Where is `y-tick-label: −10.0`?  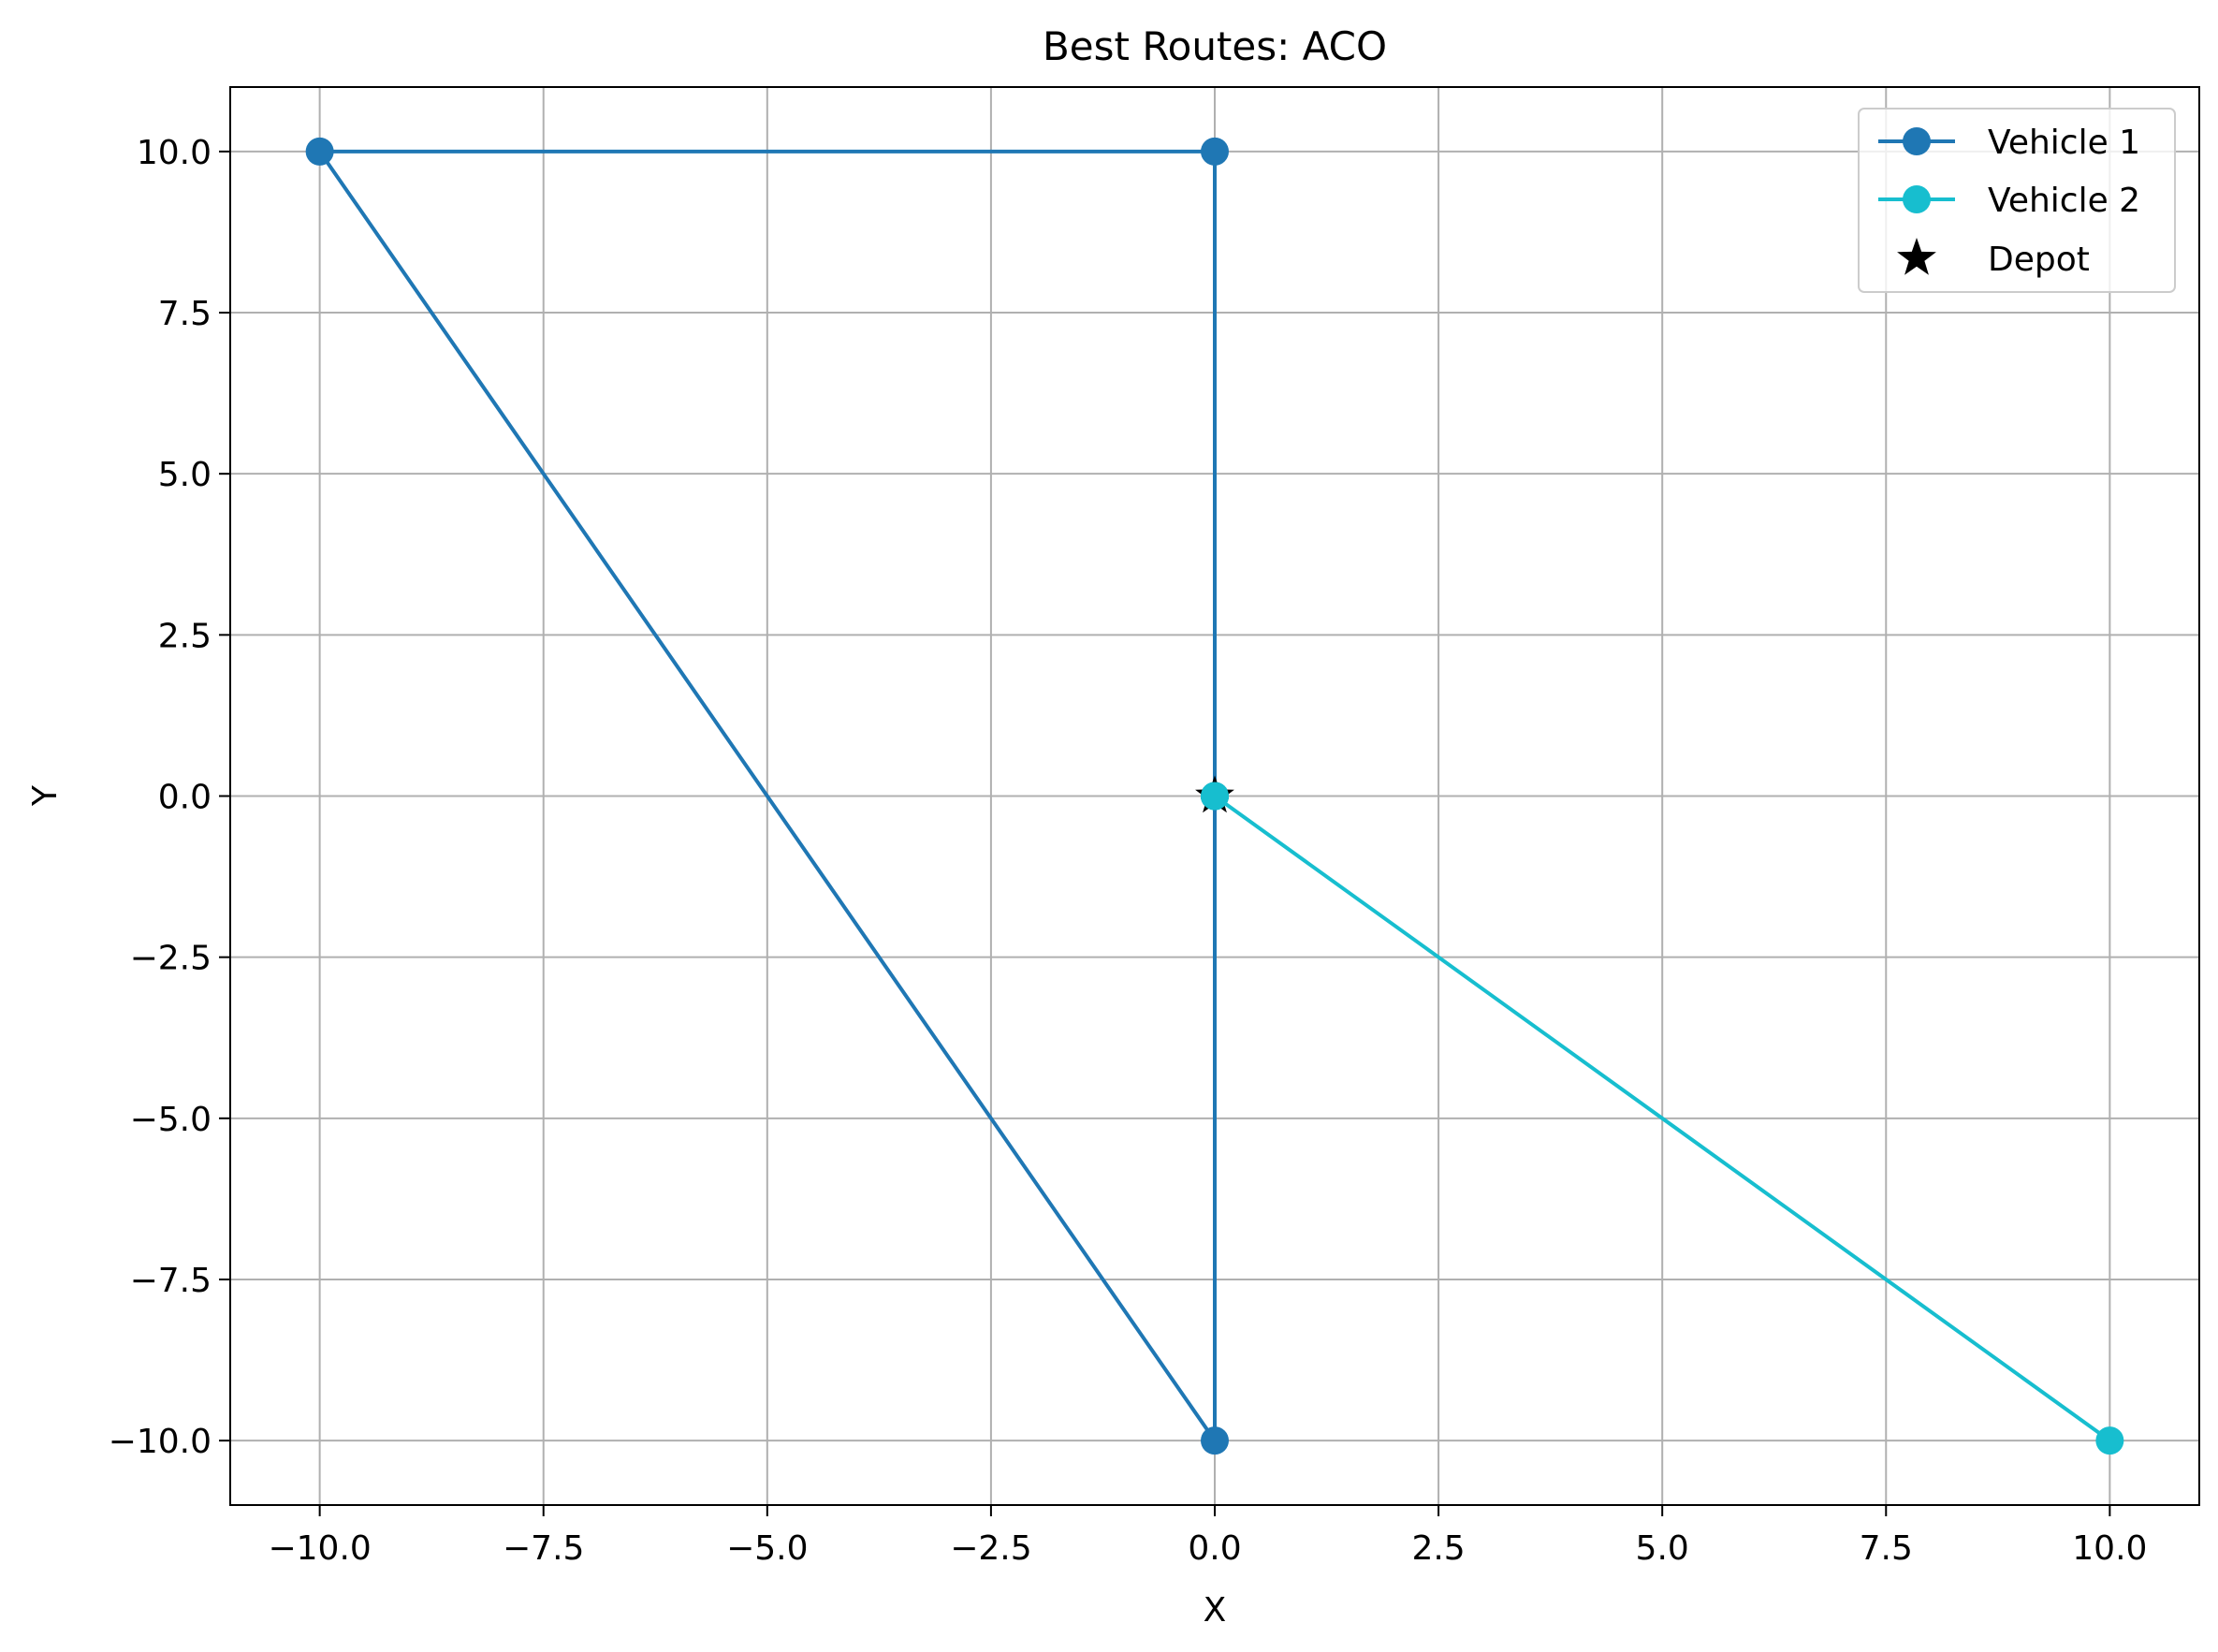
y-tick-label: −10.0 is located at coordinates (161, 1442).